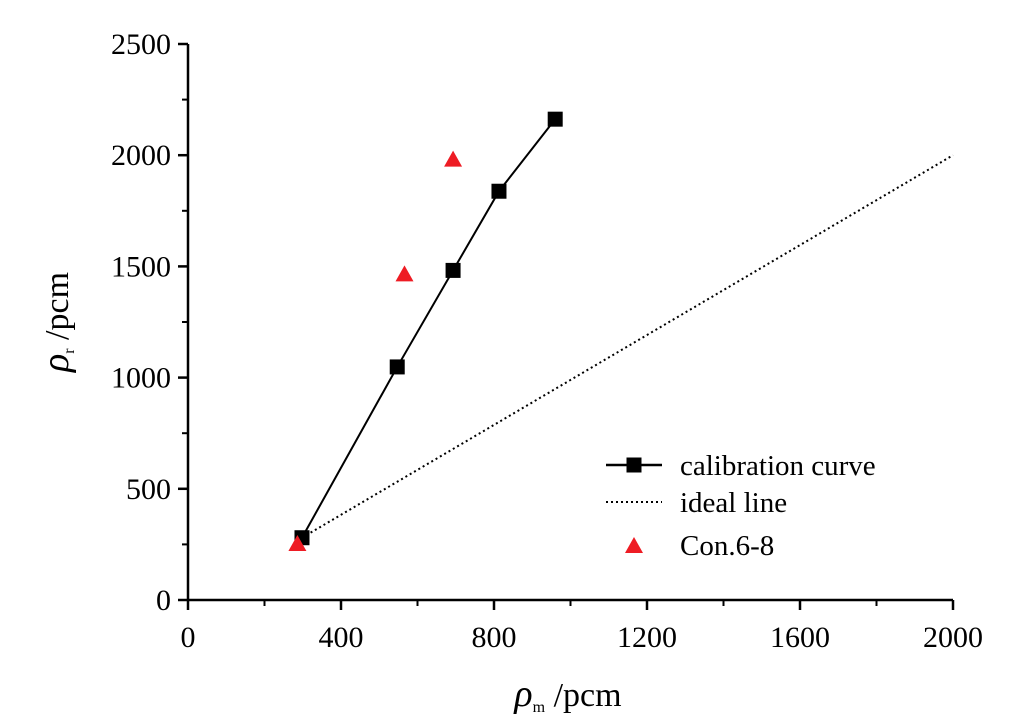  Describe the element at coordinates (634, 545) in the screenshot. I see `legend-triangle-marker` at that location.